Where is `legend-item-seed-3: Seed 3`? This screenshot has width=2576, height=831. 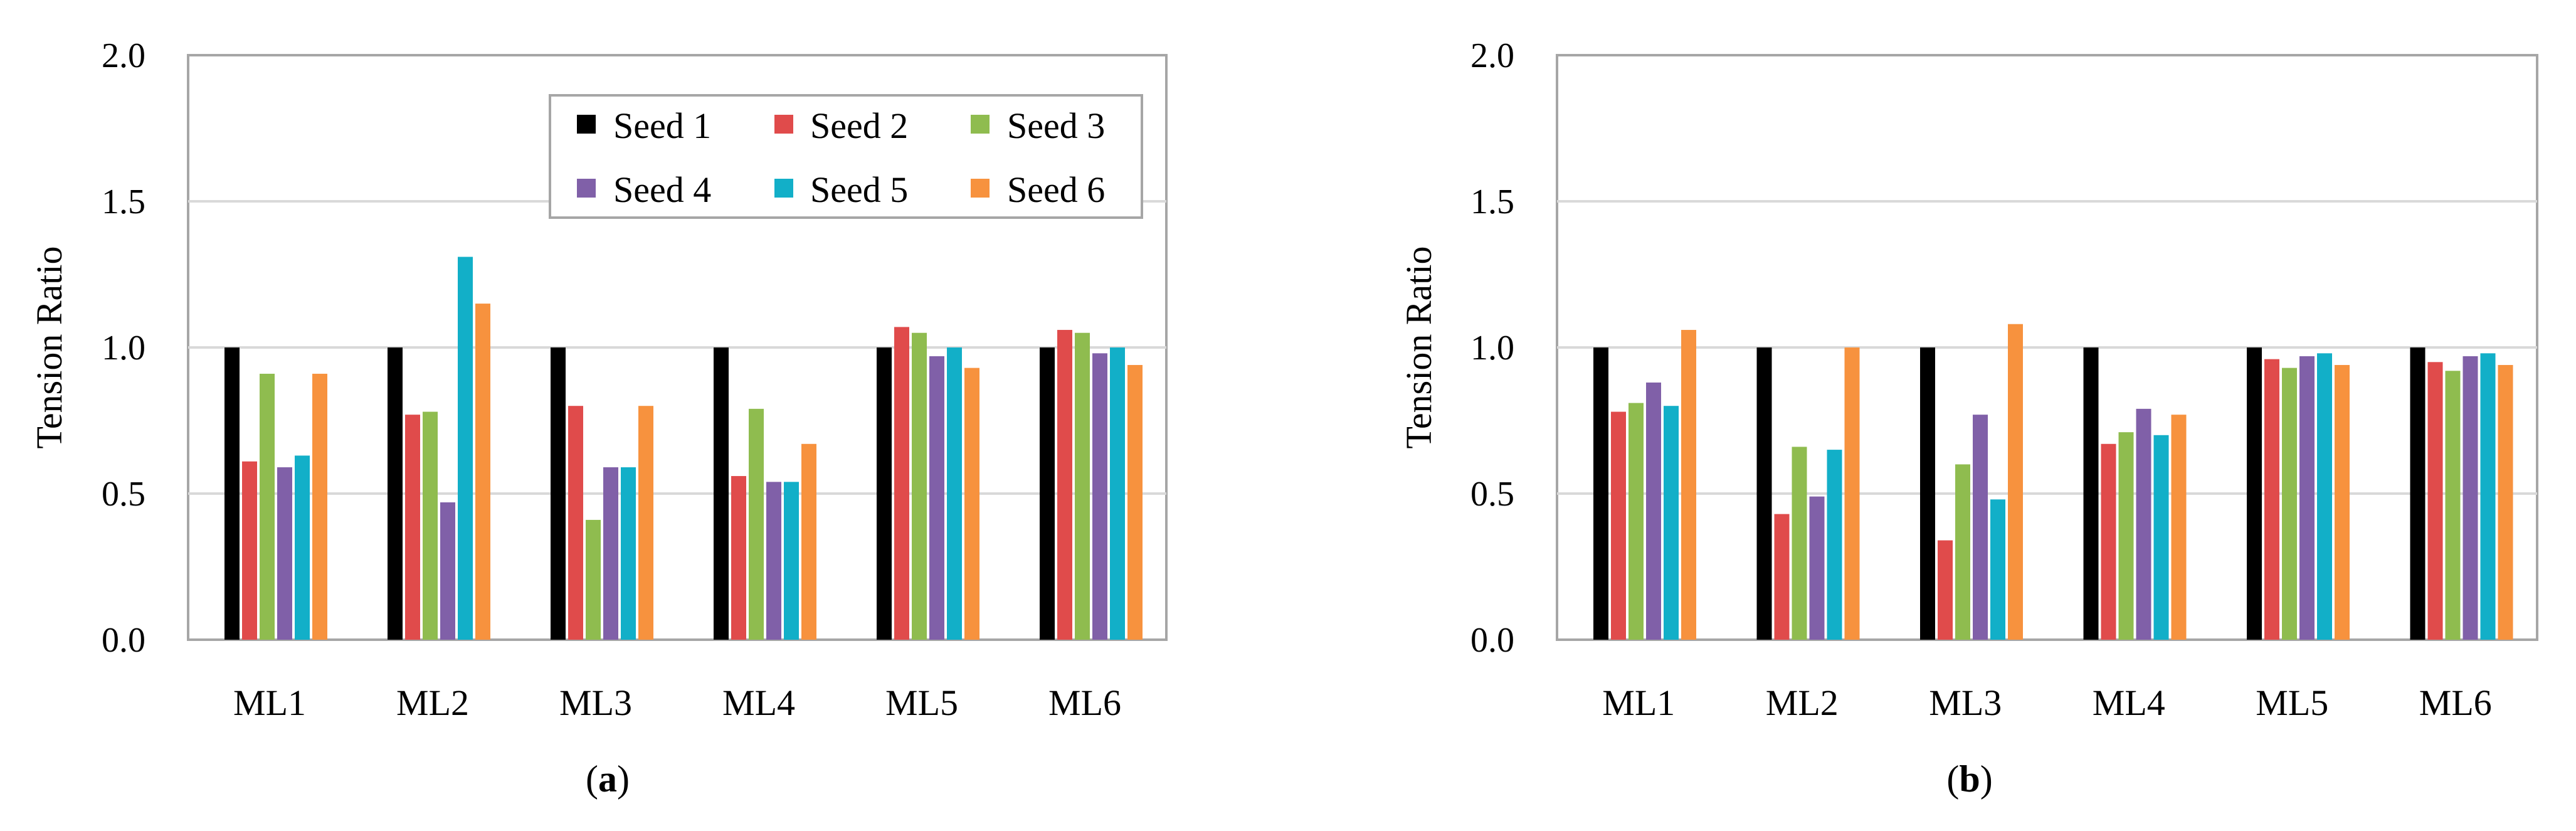 legend-item-seed-3: Seed 3 is located at coordinates (1038, 125).